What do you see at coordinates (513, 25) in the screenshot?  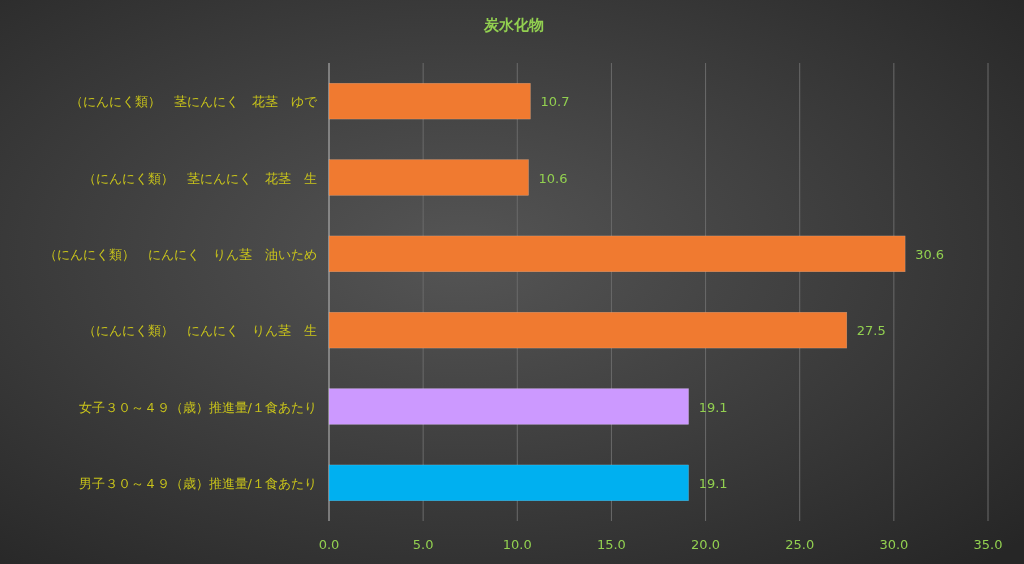 I see `chart-title: 炭水化物` at bounding box center [513, 25].